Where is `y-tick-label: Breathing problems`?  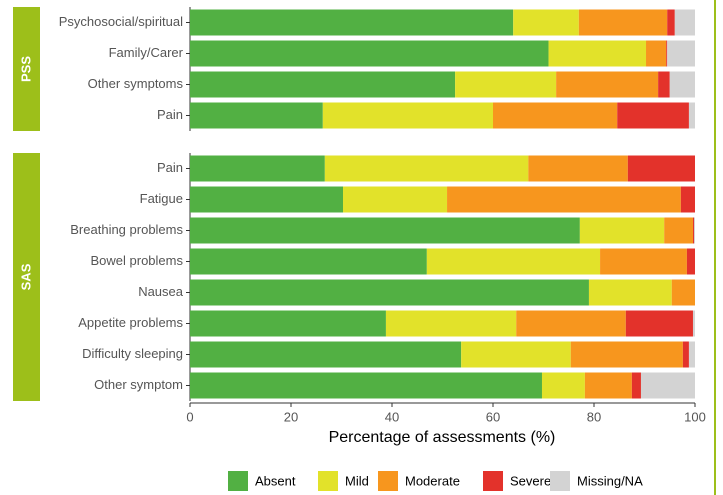
y-tick-label: Breathing problems is located at coordinates (126, 229).